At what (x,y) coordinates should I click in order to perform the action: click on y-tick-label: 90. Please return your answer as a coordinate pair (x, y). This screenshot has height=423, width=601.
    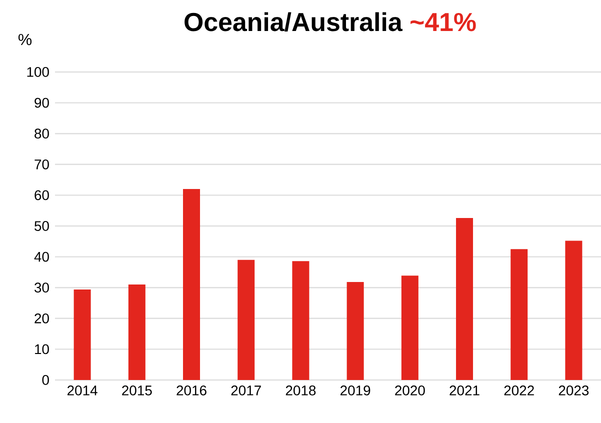
    Looking at the image, I should click on (41, 103).